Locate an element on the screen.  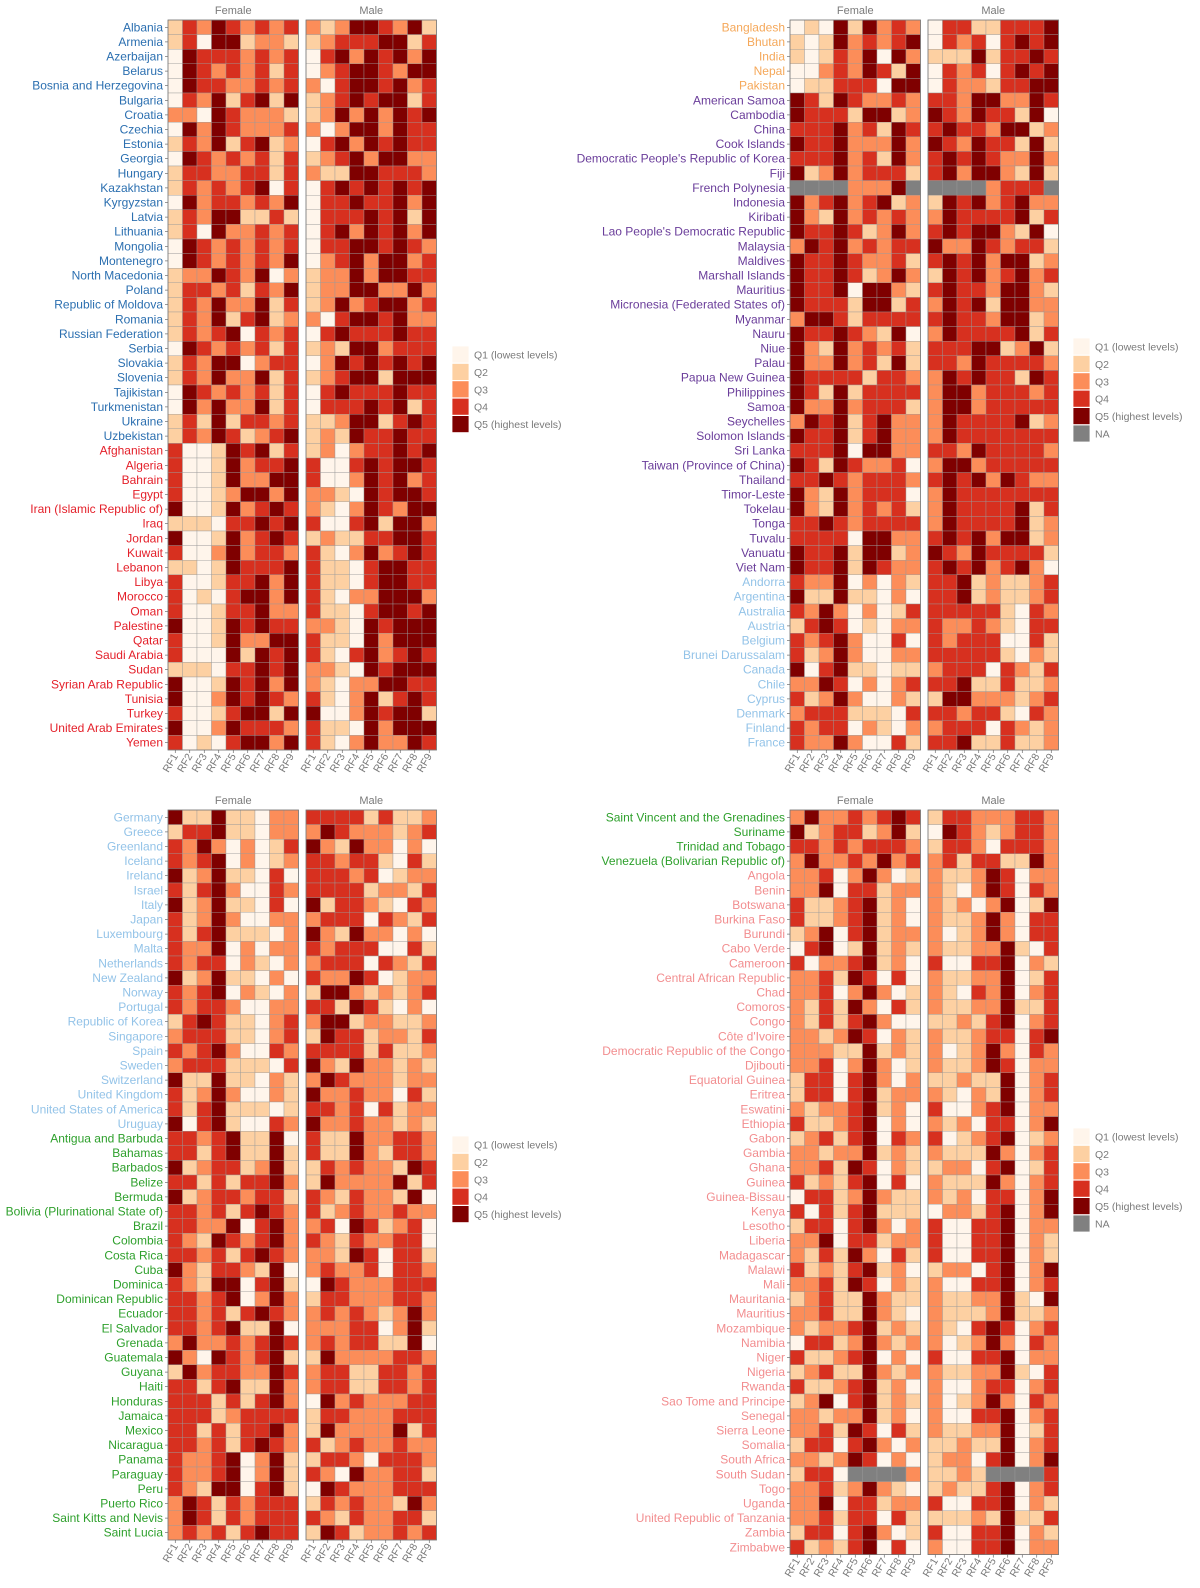
country-label: Belgium is located at coordinates (763, 641).